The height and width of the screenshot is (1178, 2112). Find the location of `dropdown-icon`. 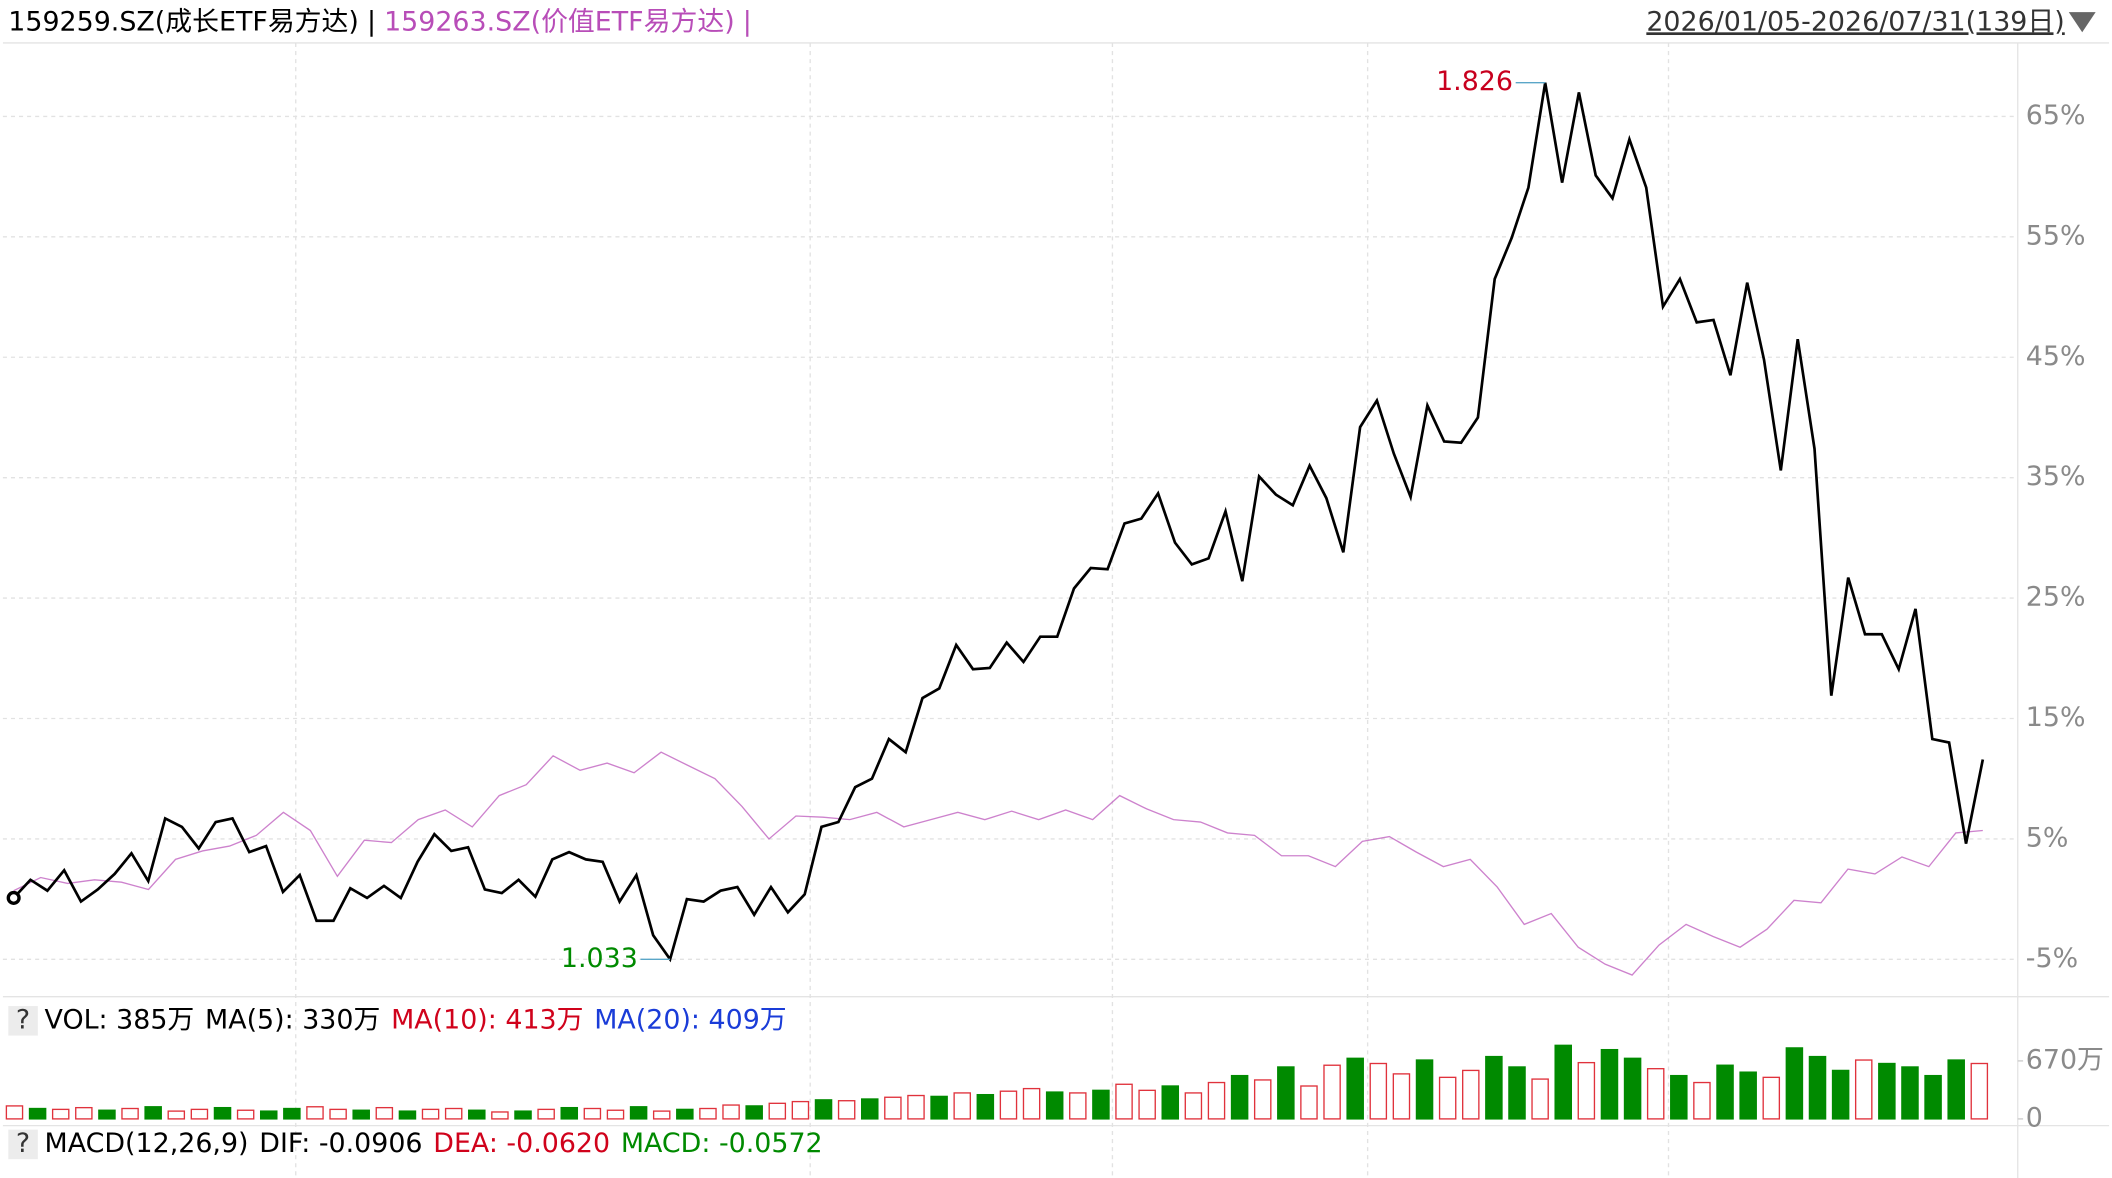

dropdown-icon is located at coordinates (2082, 22).